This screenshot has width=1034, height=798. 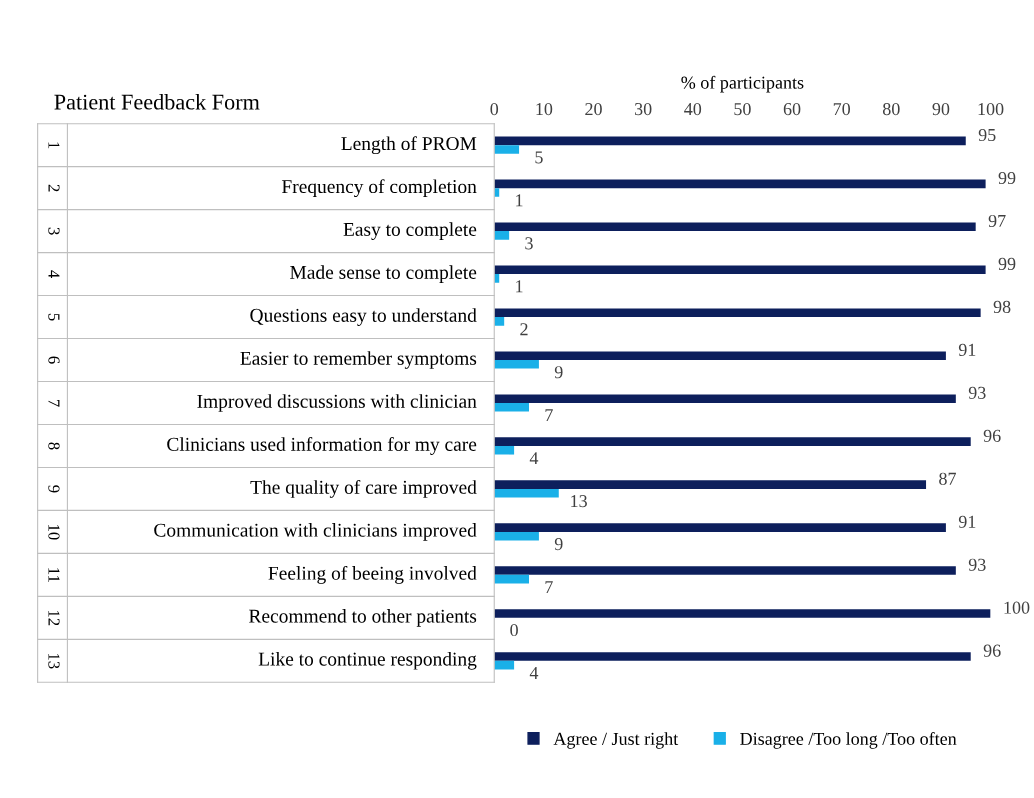 I want to click on x-tick-label: 100, so click(x=991, y=109).